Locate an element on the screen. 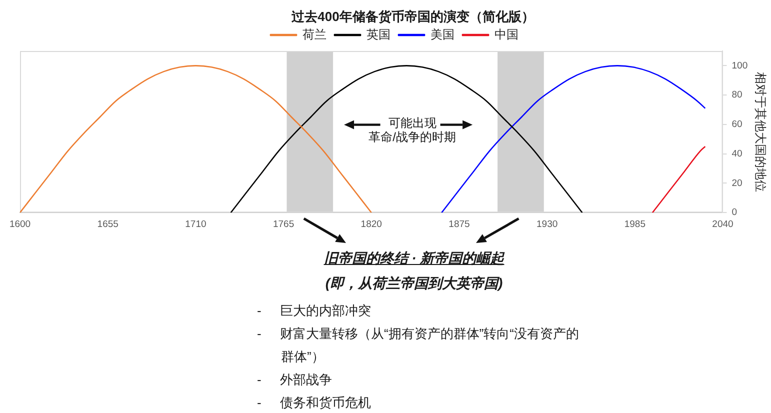  x-tick-label: 1655 is located at coordinates (107, 224).